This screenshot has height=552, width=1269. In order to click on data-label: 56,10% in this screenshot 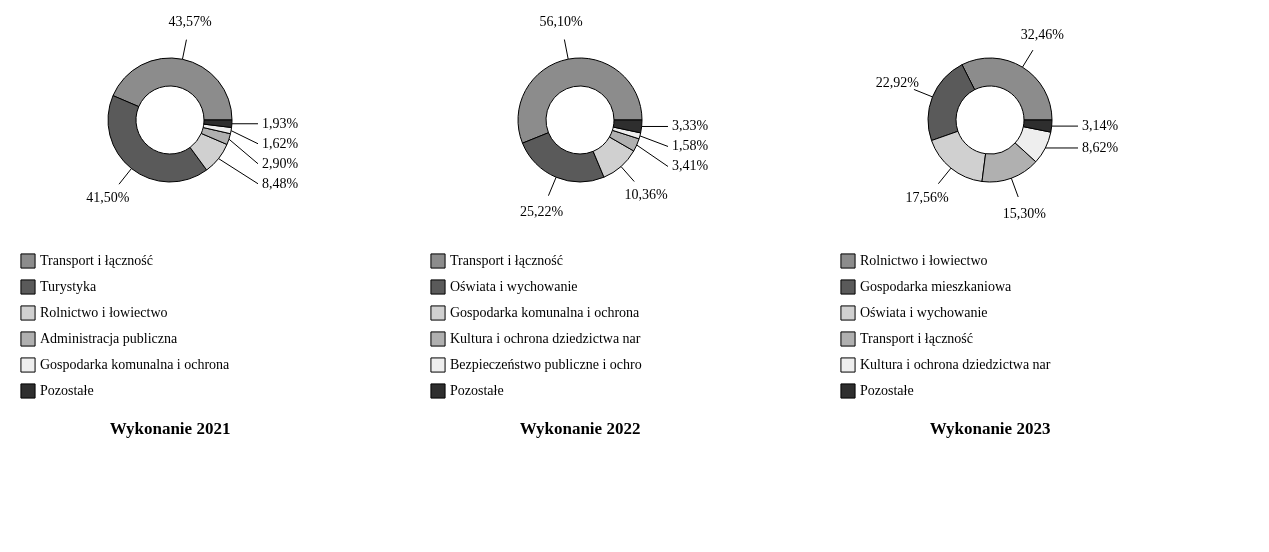, I will do `click(561, 21)`.